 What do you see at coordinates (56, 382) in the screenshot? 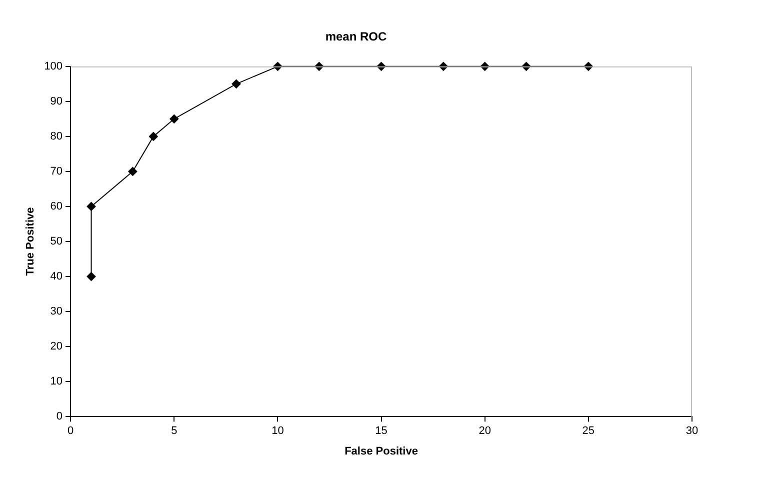
I see `y-tick-label: 10` at bounding box center [56, 382].